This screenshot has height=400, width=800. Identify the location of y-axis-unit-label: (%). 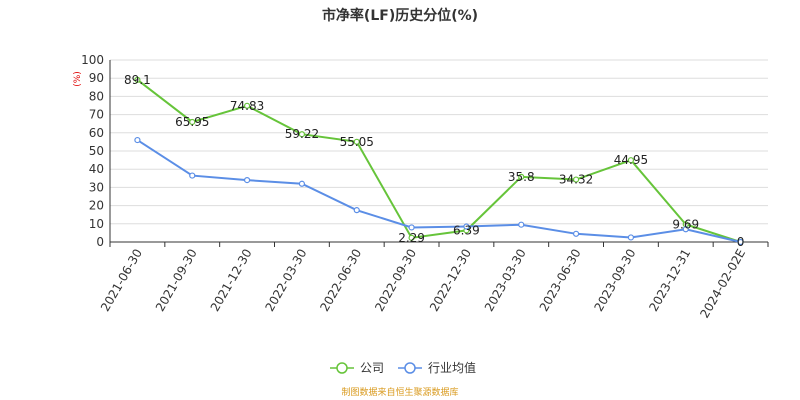
(78, 79).